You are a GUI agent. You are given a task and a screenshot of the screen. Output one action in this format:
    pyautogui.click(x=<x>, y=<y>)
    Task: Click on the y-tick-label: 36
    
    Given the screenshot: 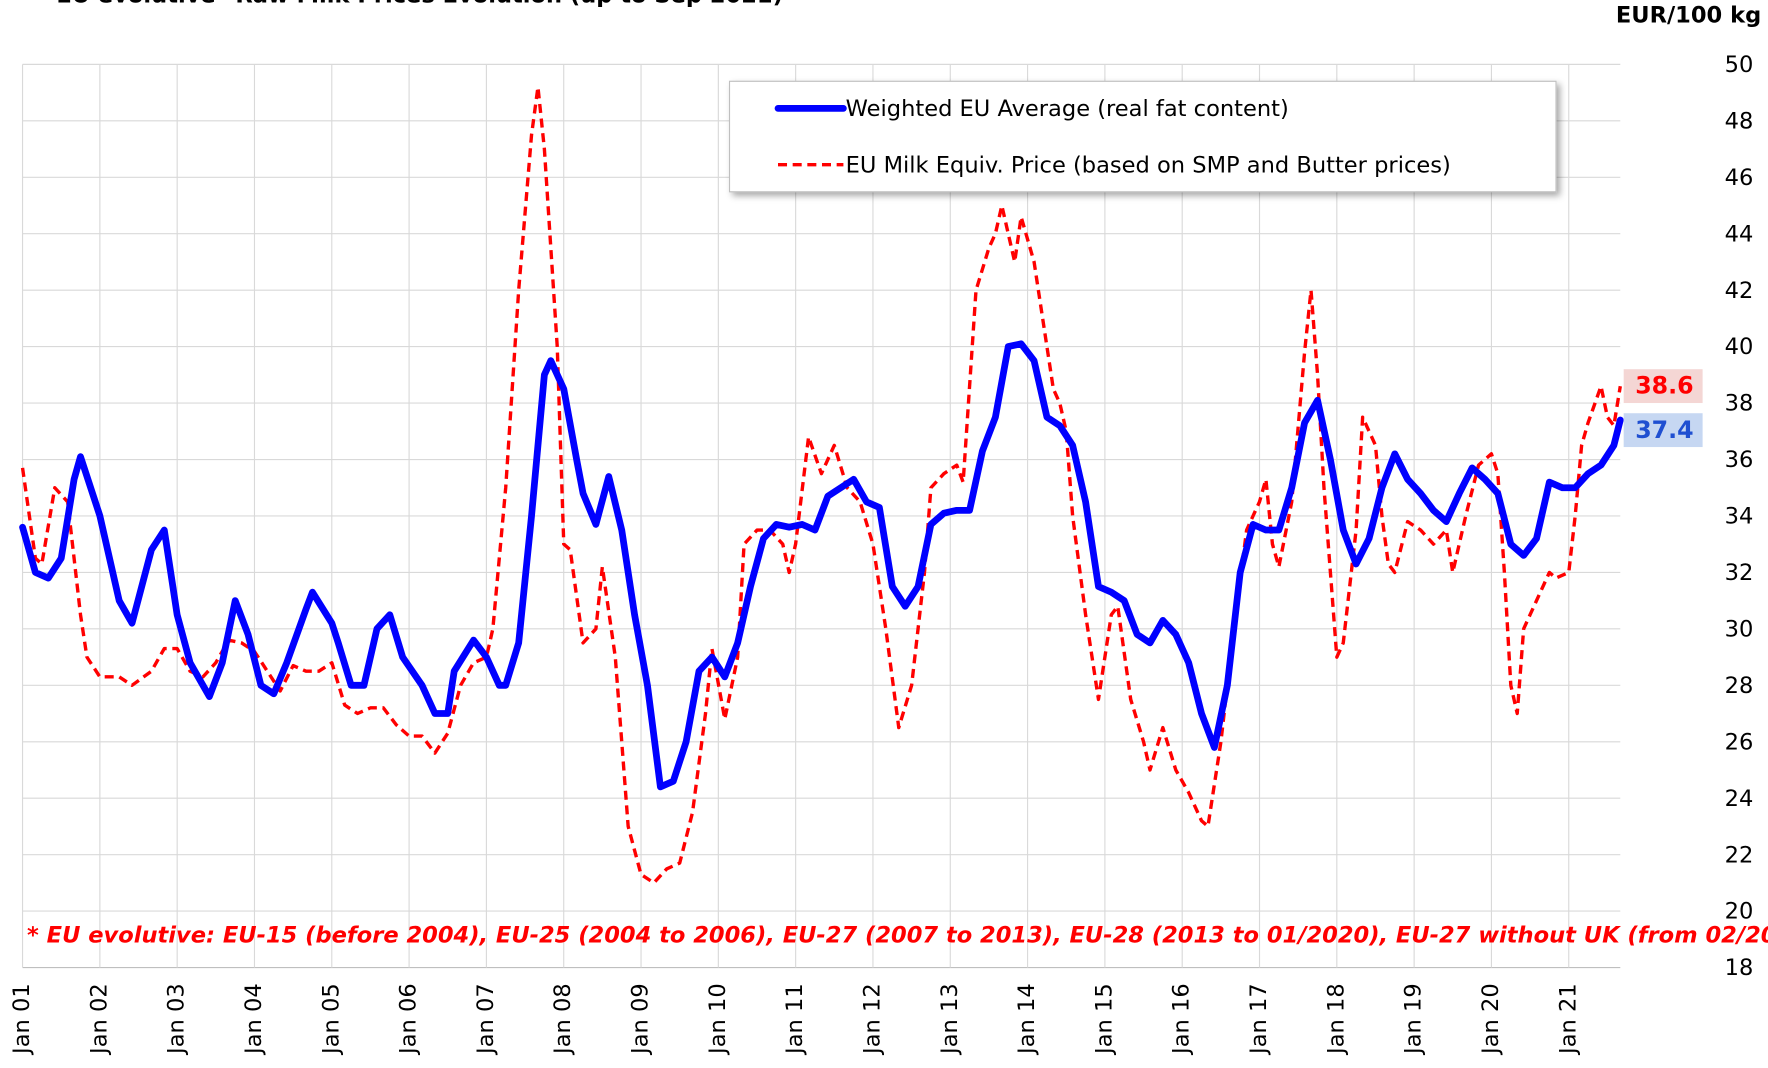 What is the action you would take?
    pyautogui.click(x=1739, y=460)
    